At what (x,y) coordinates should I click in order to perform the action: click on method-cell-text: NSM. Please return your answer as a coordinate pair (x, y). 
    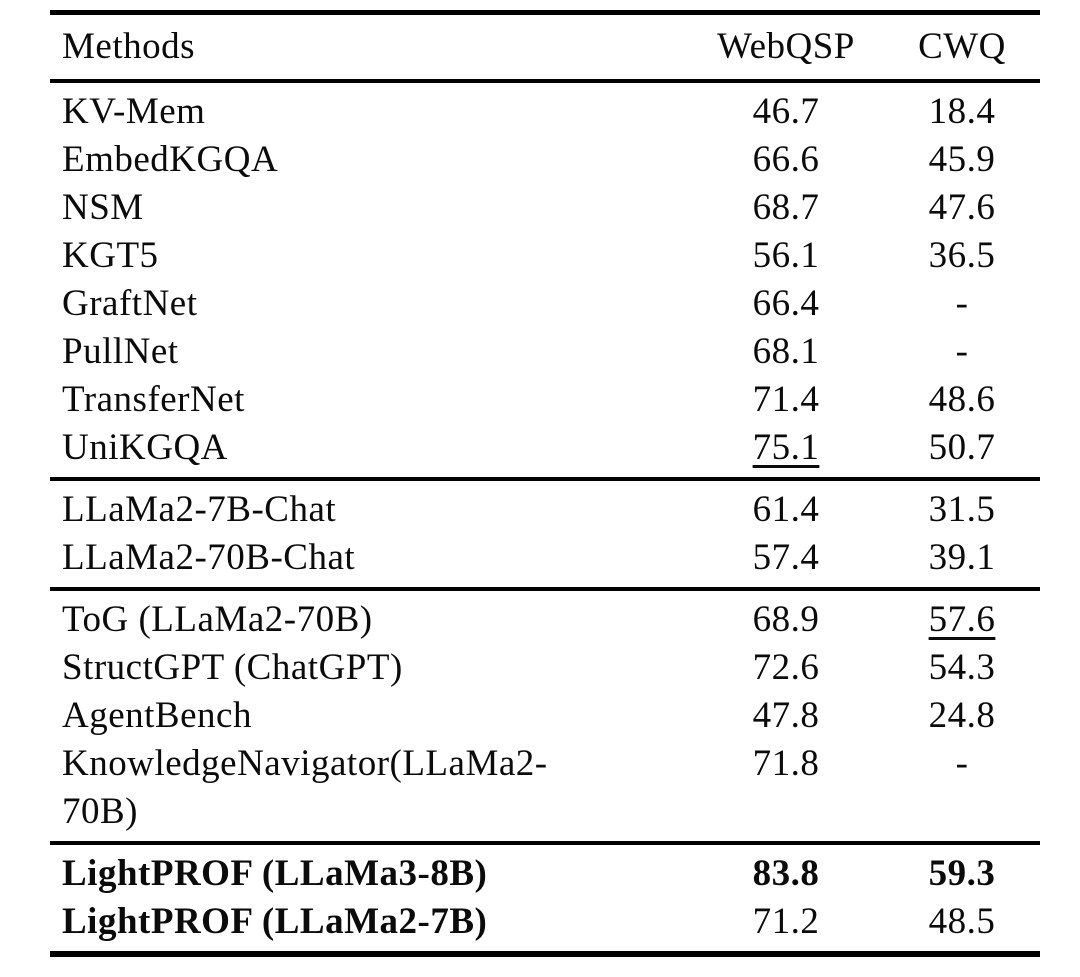
    Looking at the image, I should click on (103, 207).